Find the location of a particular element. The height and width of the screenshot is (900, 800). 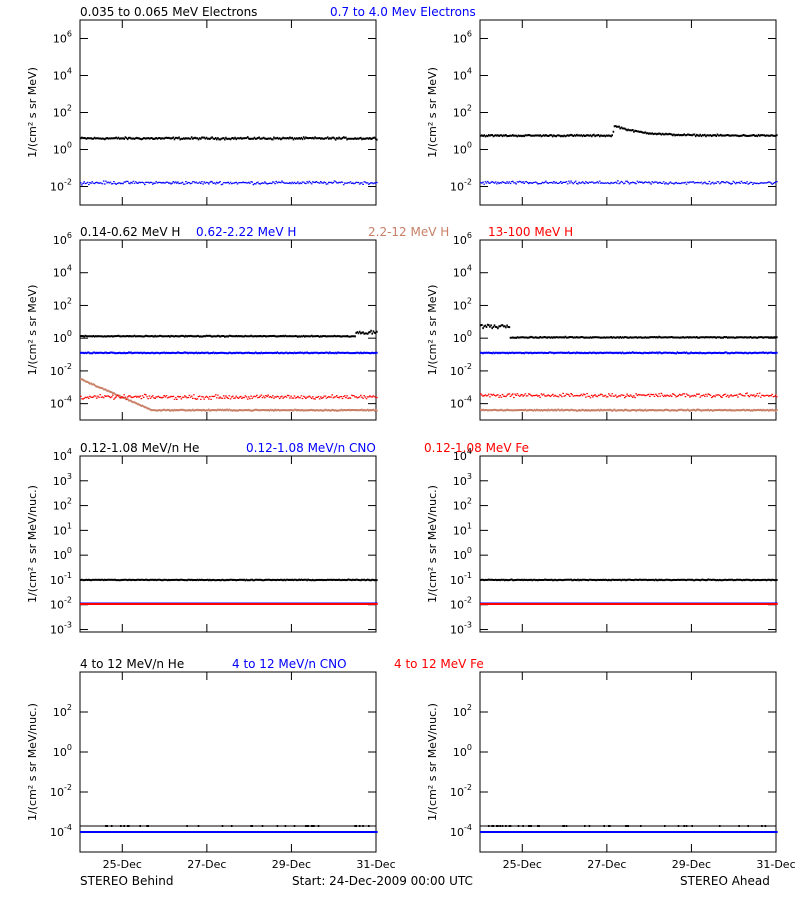

footer-right: STEREO Ahead is located at coordinates (725, 881).